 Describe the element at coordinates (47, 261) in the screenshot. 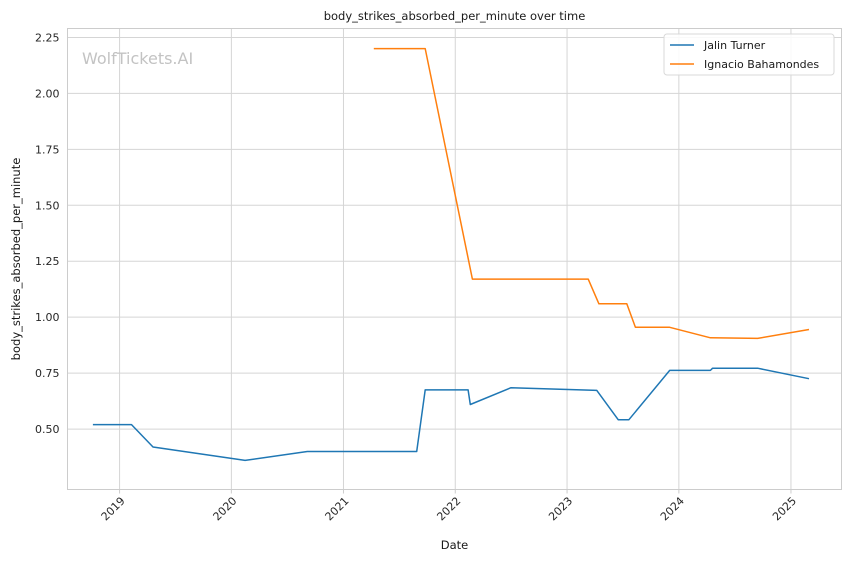

I see `y-tick-label-1-25: 1.25` at that location.